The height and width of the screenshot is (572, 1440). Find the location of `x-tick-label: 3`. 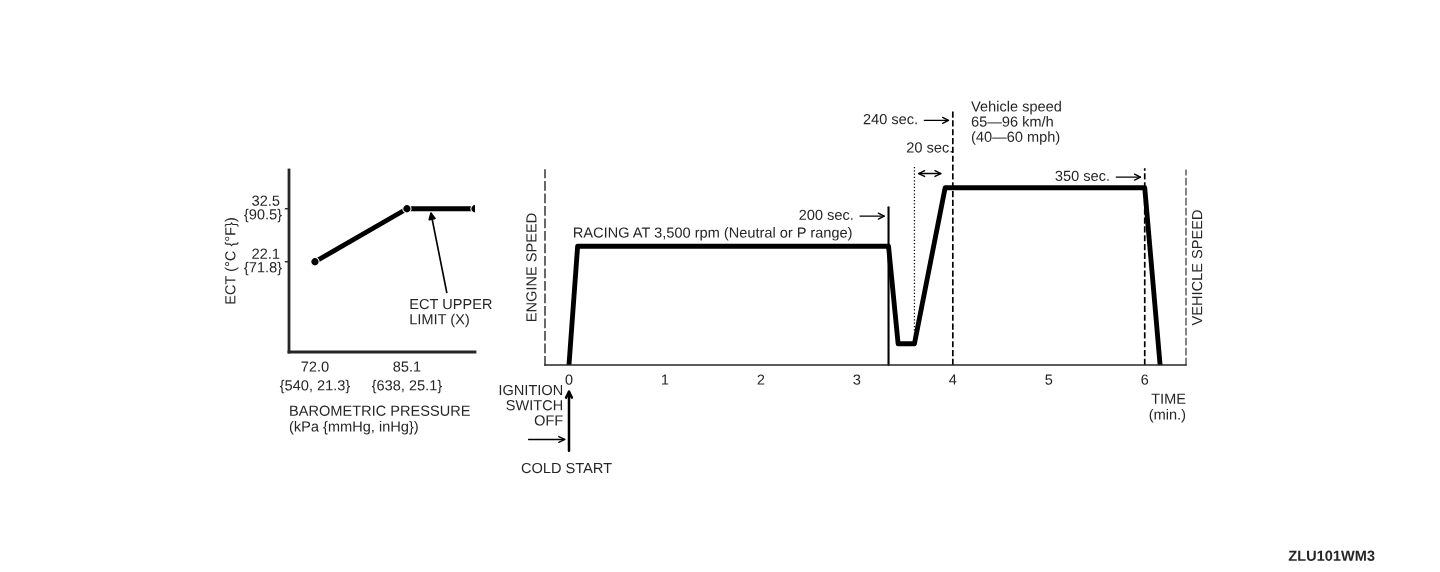

x-tick-label: 3 is located at coordinates (857, 379).